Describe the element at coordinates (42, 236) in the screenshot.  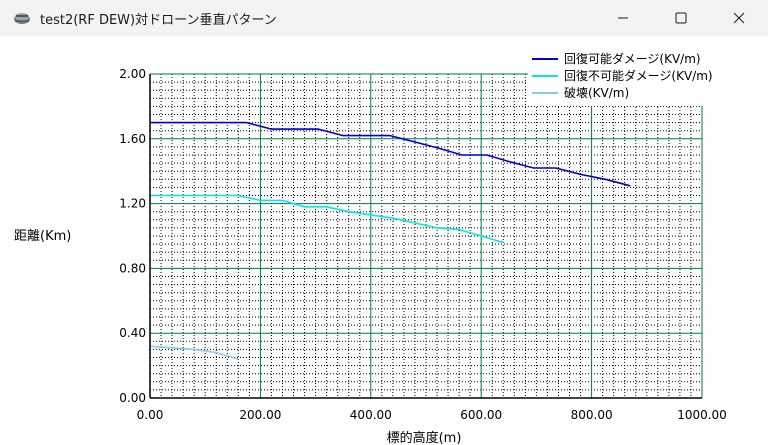
I see `y-axis-label: 距離(Km)` at that location.